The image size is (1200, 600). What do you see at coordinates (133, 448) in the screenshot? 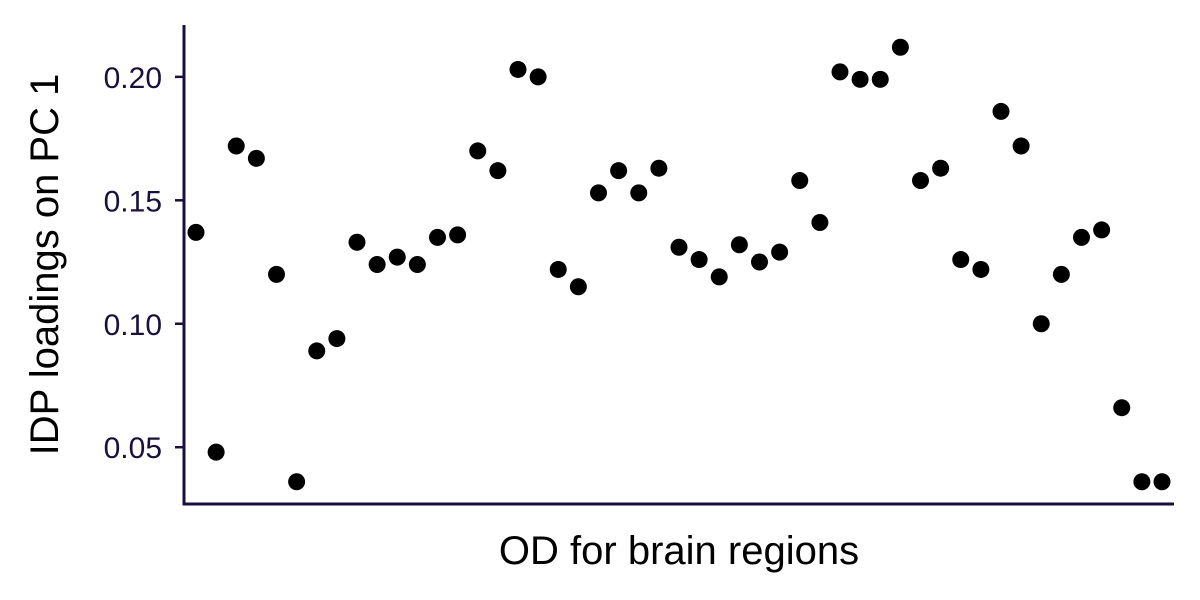
I see `y-tick-label: 0.05` at bounding box center [133, 448].